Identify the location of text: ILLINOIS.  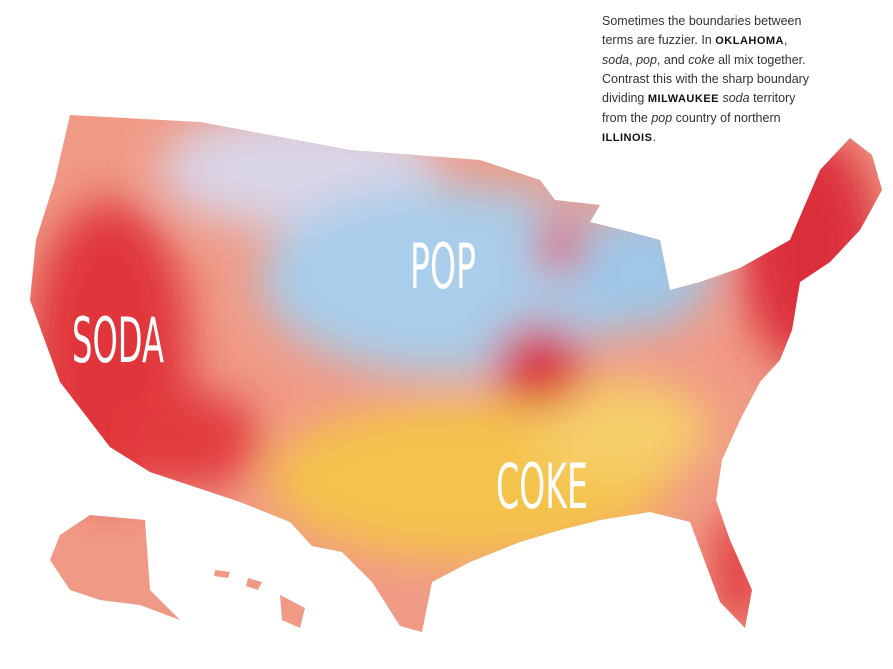
(627, 138).